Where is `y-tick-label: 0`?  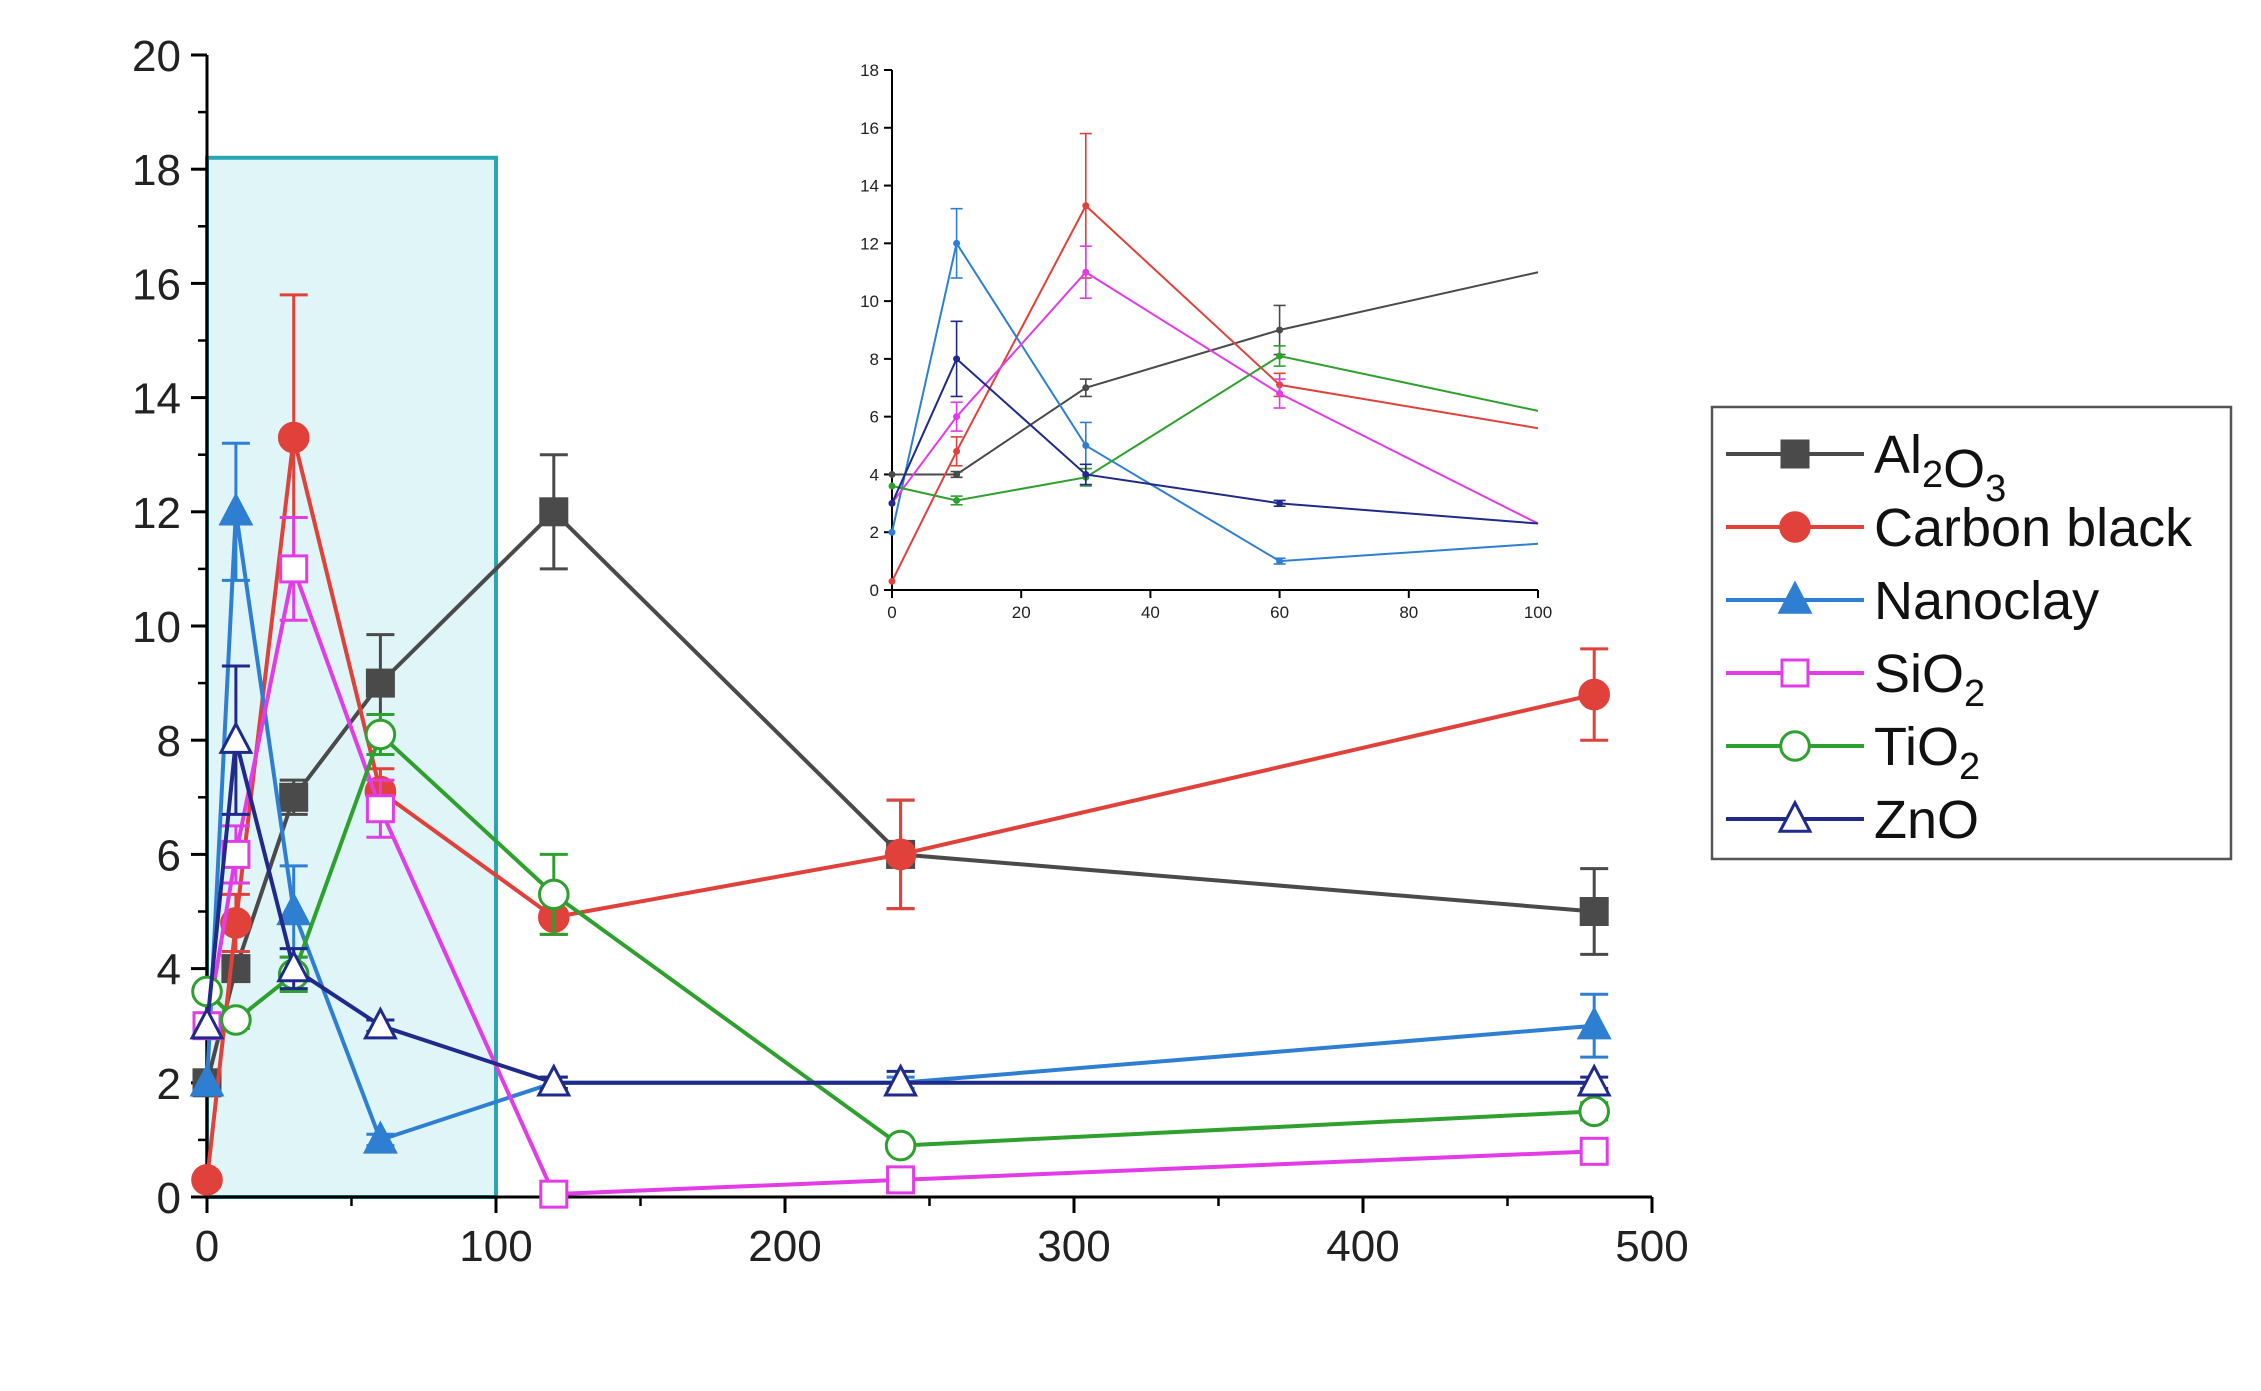 y-tick-label: 0 is located at coordinates (169, 1198).